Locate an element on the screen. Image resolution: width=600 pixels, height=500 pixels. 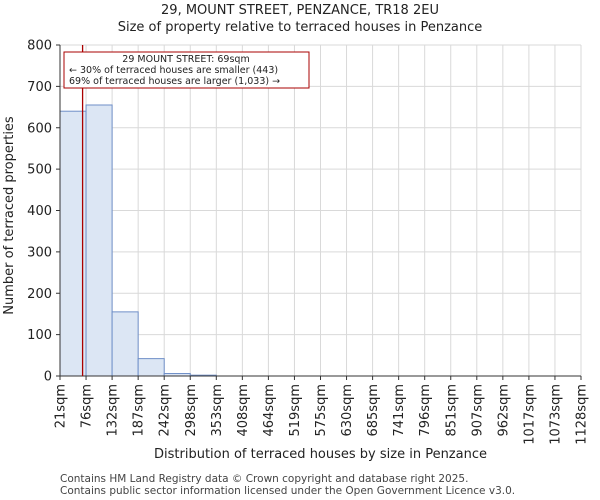
y-tick-label: 100 is located at coordinates (39, 335).